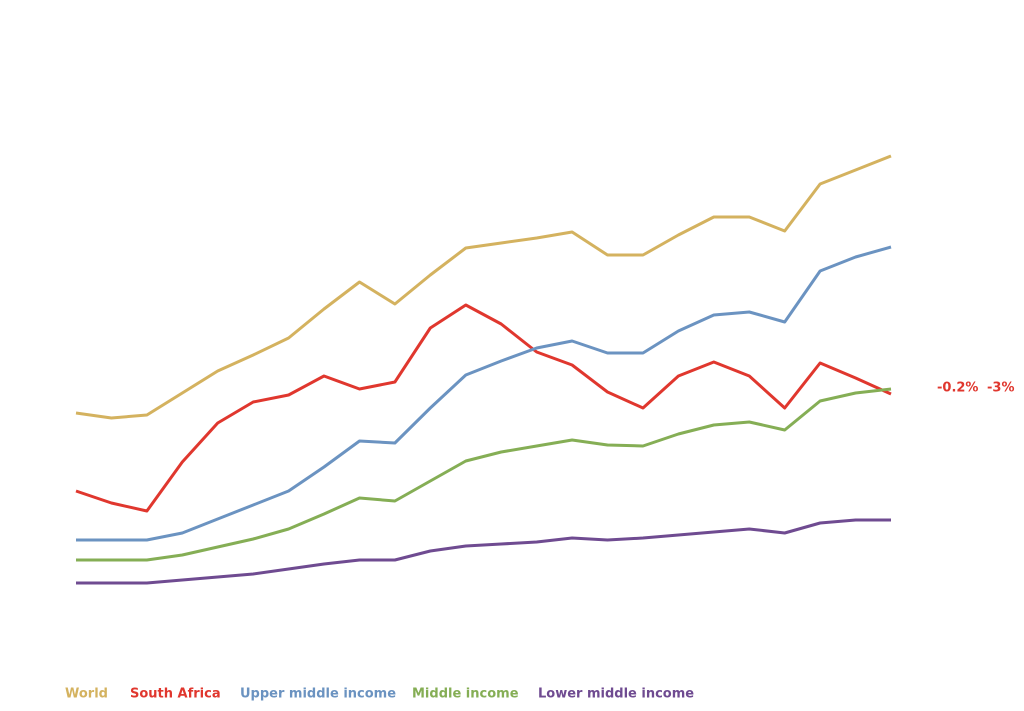 This screenshot has height=711, width=1024. Describe the element at coordinates (616, 694) in the screenshot. I see `legend-entry: Lower middle income` at that location.